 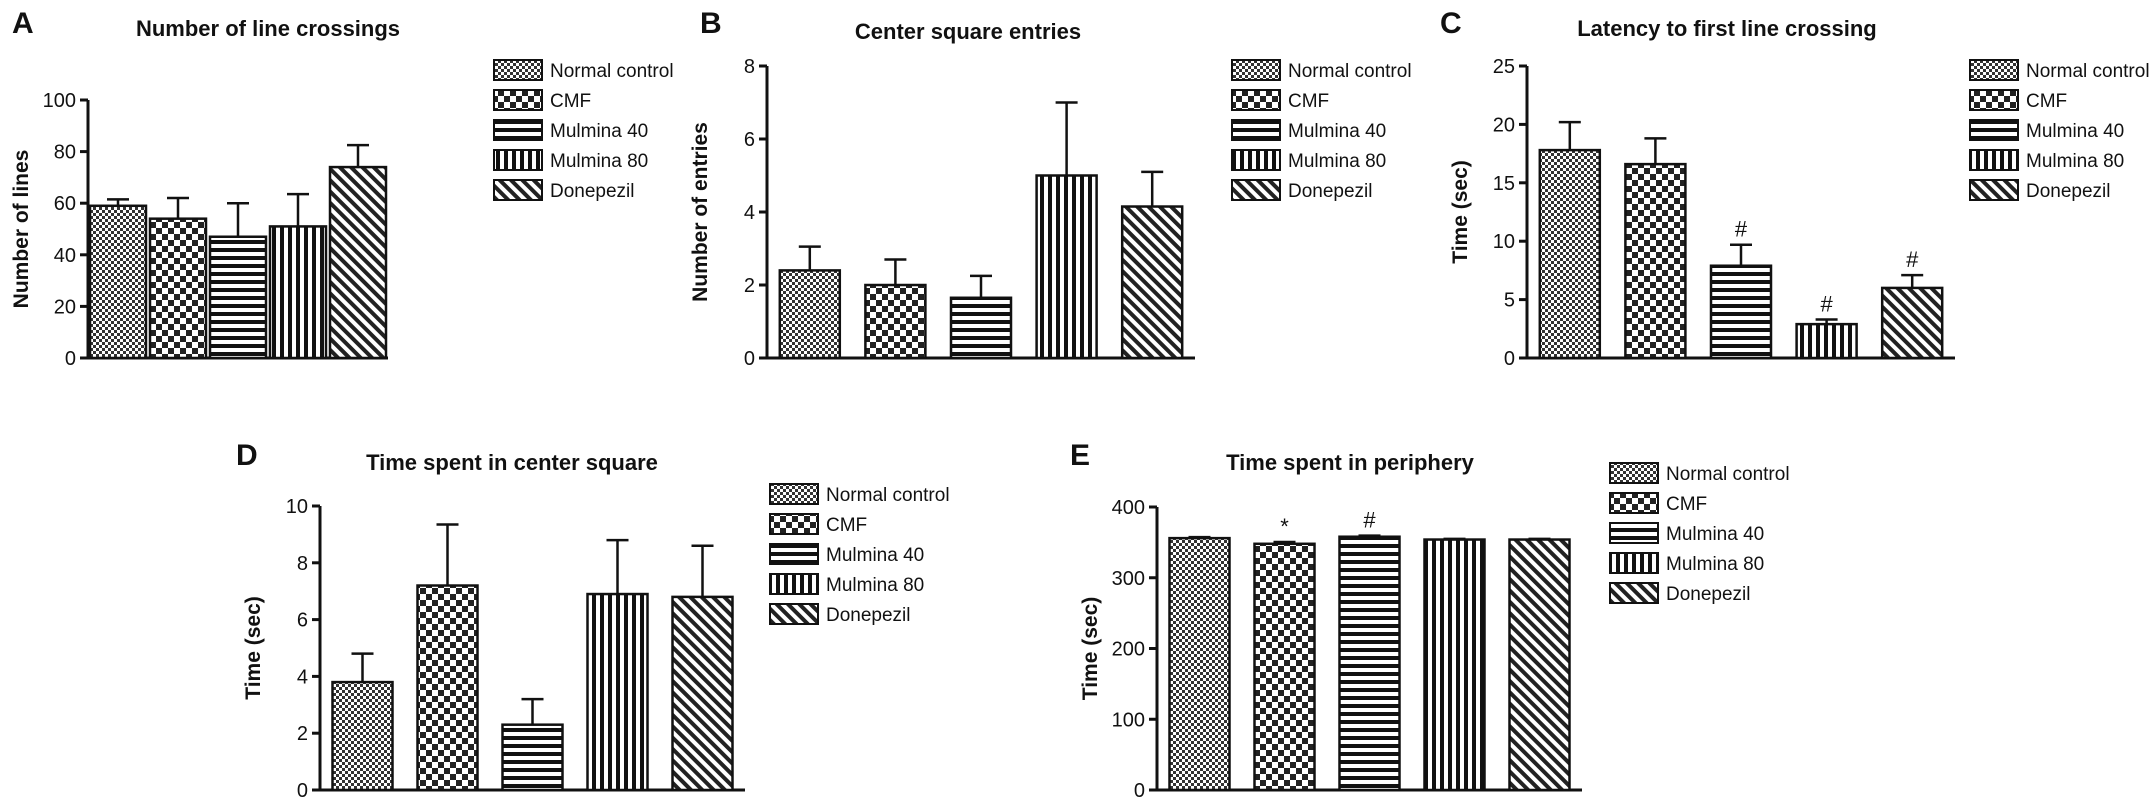 What do you see at coordinates (1451, 23) in the screenshot?
I see `panel-letter: C` at bounding box center [1451, 23].